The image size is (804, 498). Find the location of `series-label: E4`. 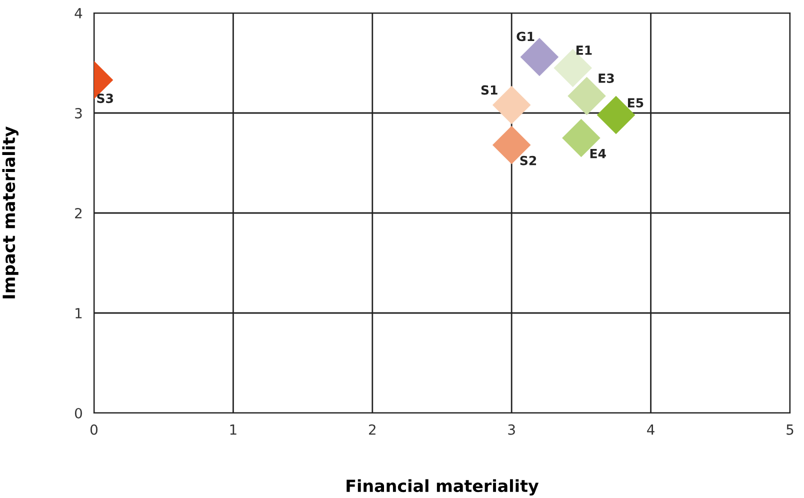

series-label: E4 is located at coordinates (598, 153).